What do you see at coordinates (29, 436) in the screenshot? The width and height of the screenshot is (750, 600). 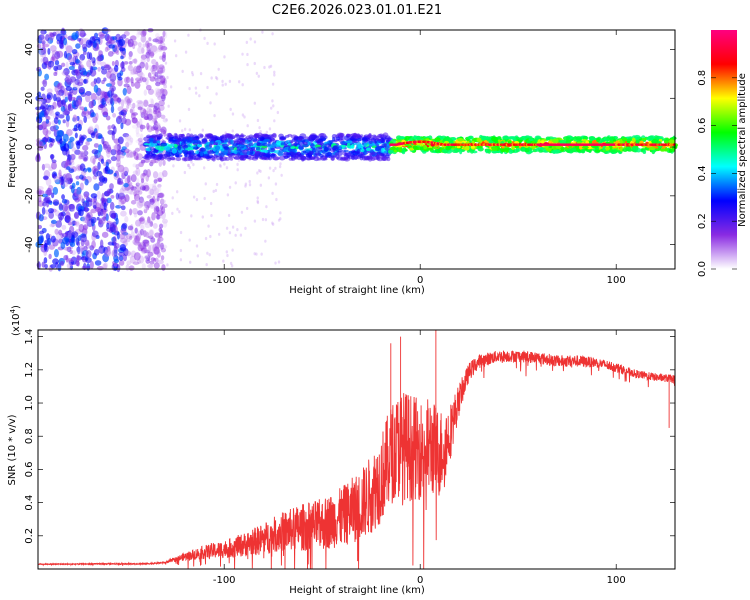 I see `y-tick-label: 0.8` at bounding box center [29, 436].